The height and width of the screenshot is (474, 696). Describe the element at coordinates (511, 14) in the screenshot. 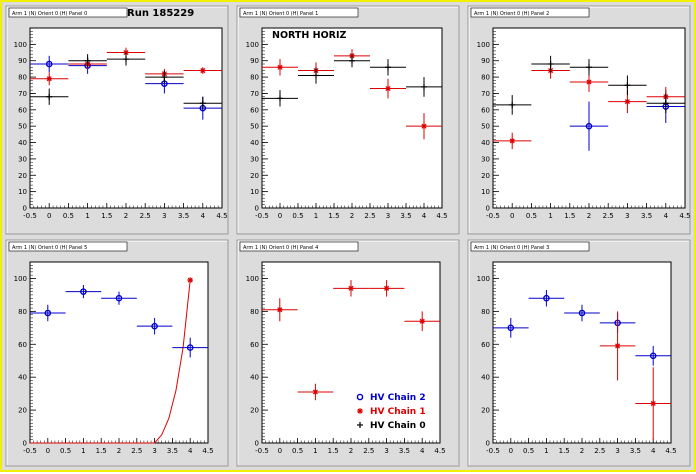

I see `pad-title: Arm 1 (N) Orient 0 (H) Panel 2` at that location.